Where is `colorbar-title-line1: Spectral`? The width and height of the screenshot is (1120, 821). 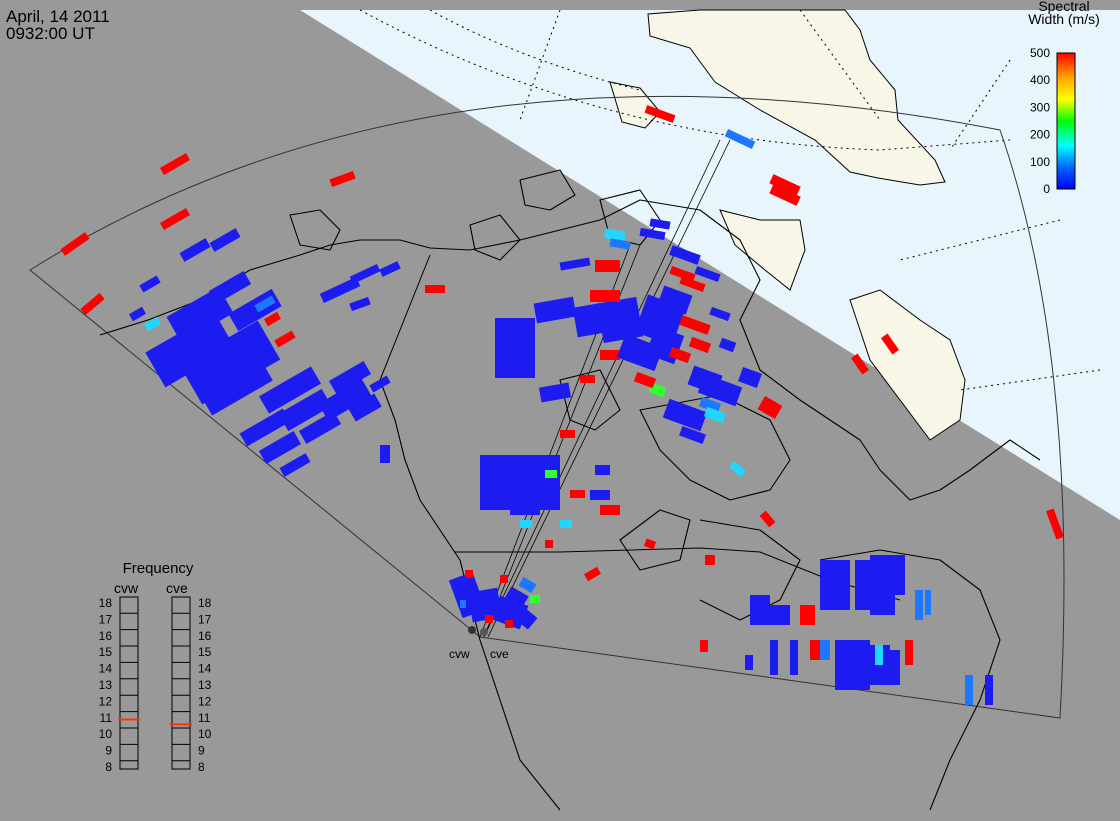
colorbar-title-line1: Spectral is located at coordinates (1064, 7).